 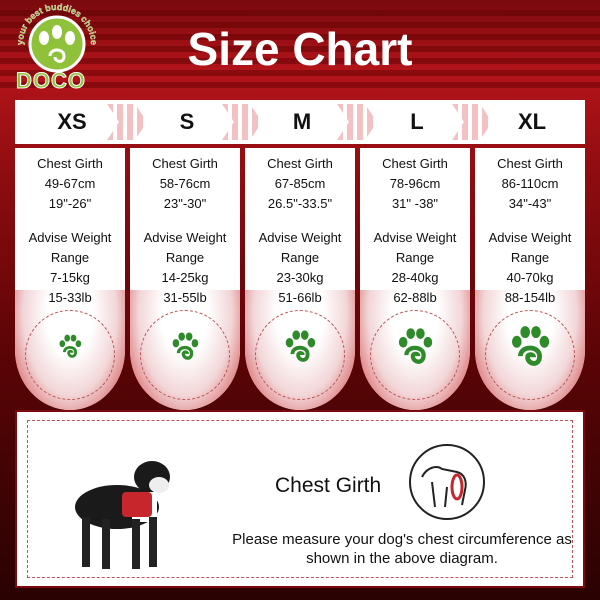 What do you see at coordinates (187, 121) in the screenshot?
I see `size-label-s: S` at bounding box center [187, 121].